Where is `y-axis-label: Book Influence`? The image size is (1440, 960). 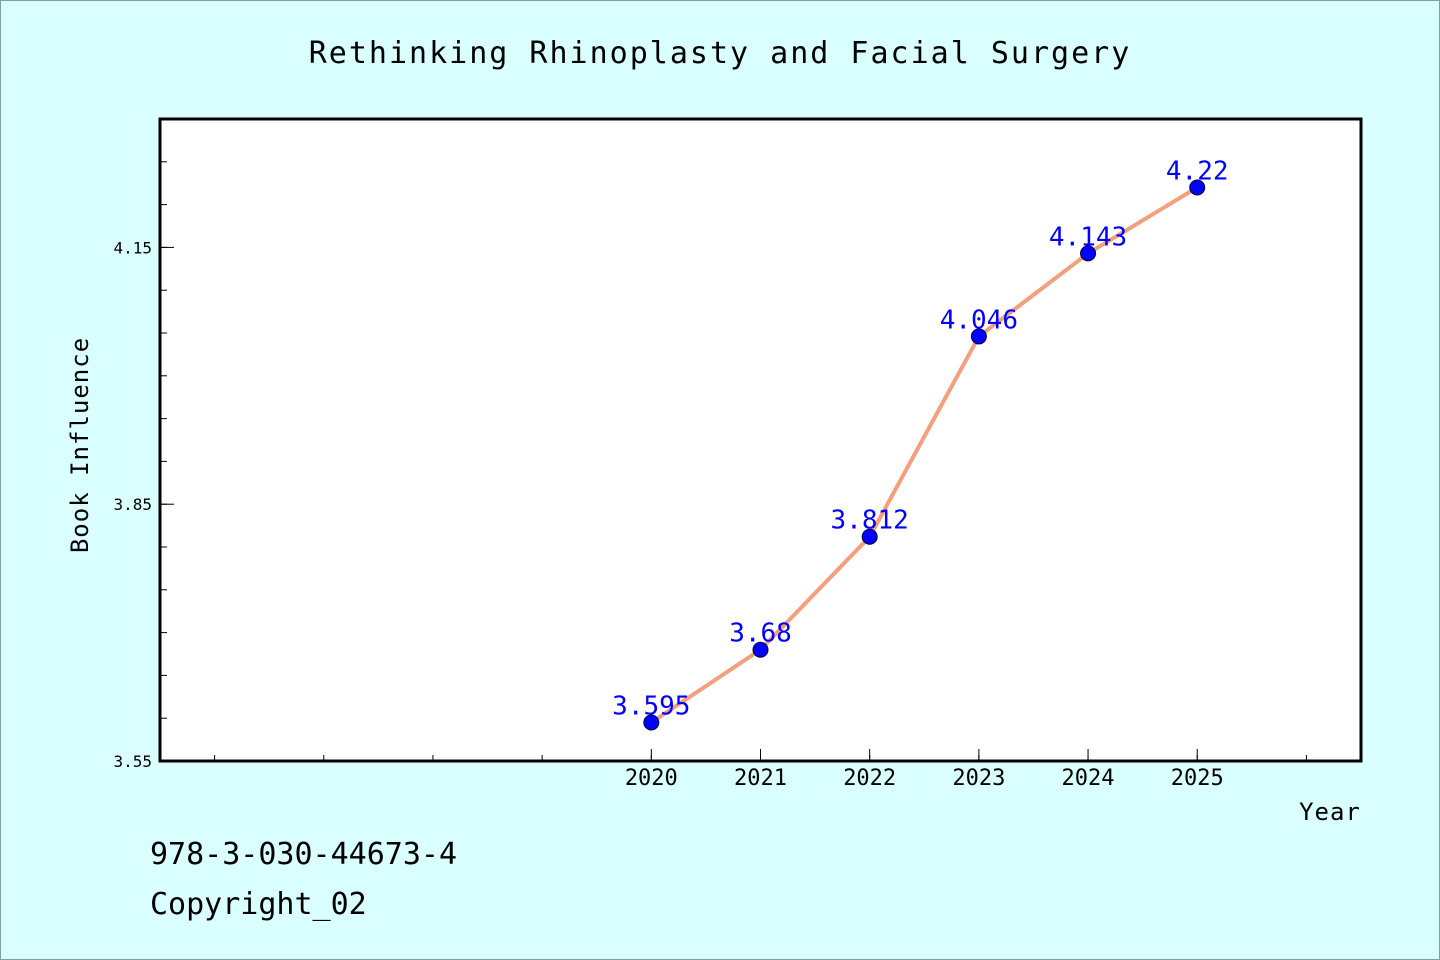
y-axis-label: Book Influence is located at coordinates (80, 445).